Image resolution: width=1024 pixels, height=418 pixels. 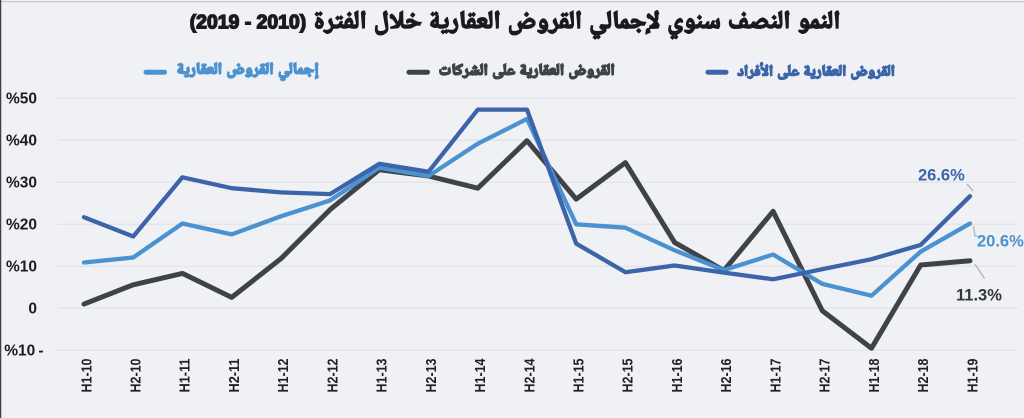 I want to click on svg-text: H1-18, so click(x=875, y=376).